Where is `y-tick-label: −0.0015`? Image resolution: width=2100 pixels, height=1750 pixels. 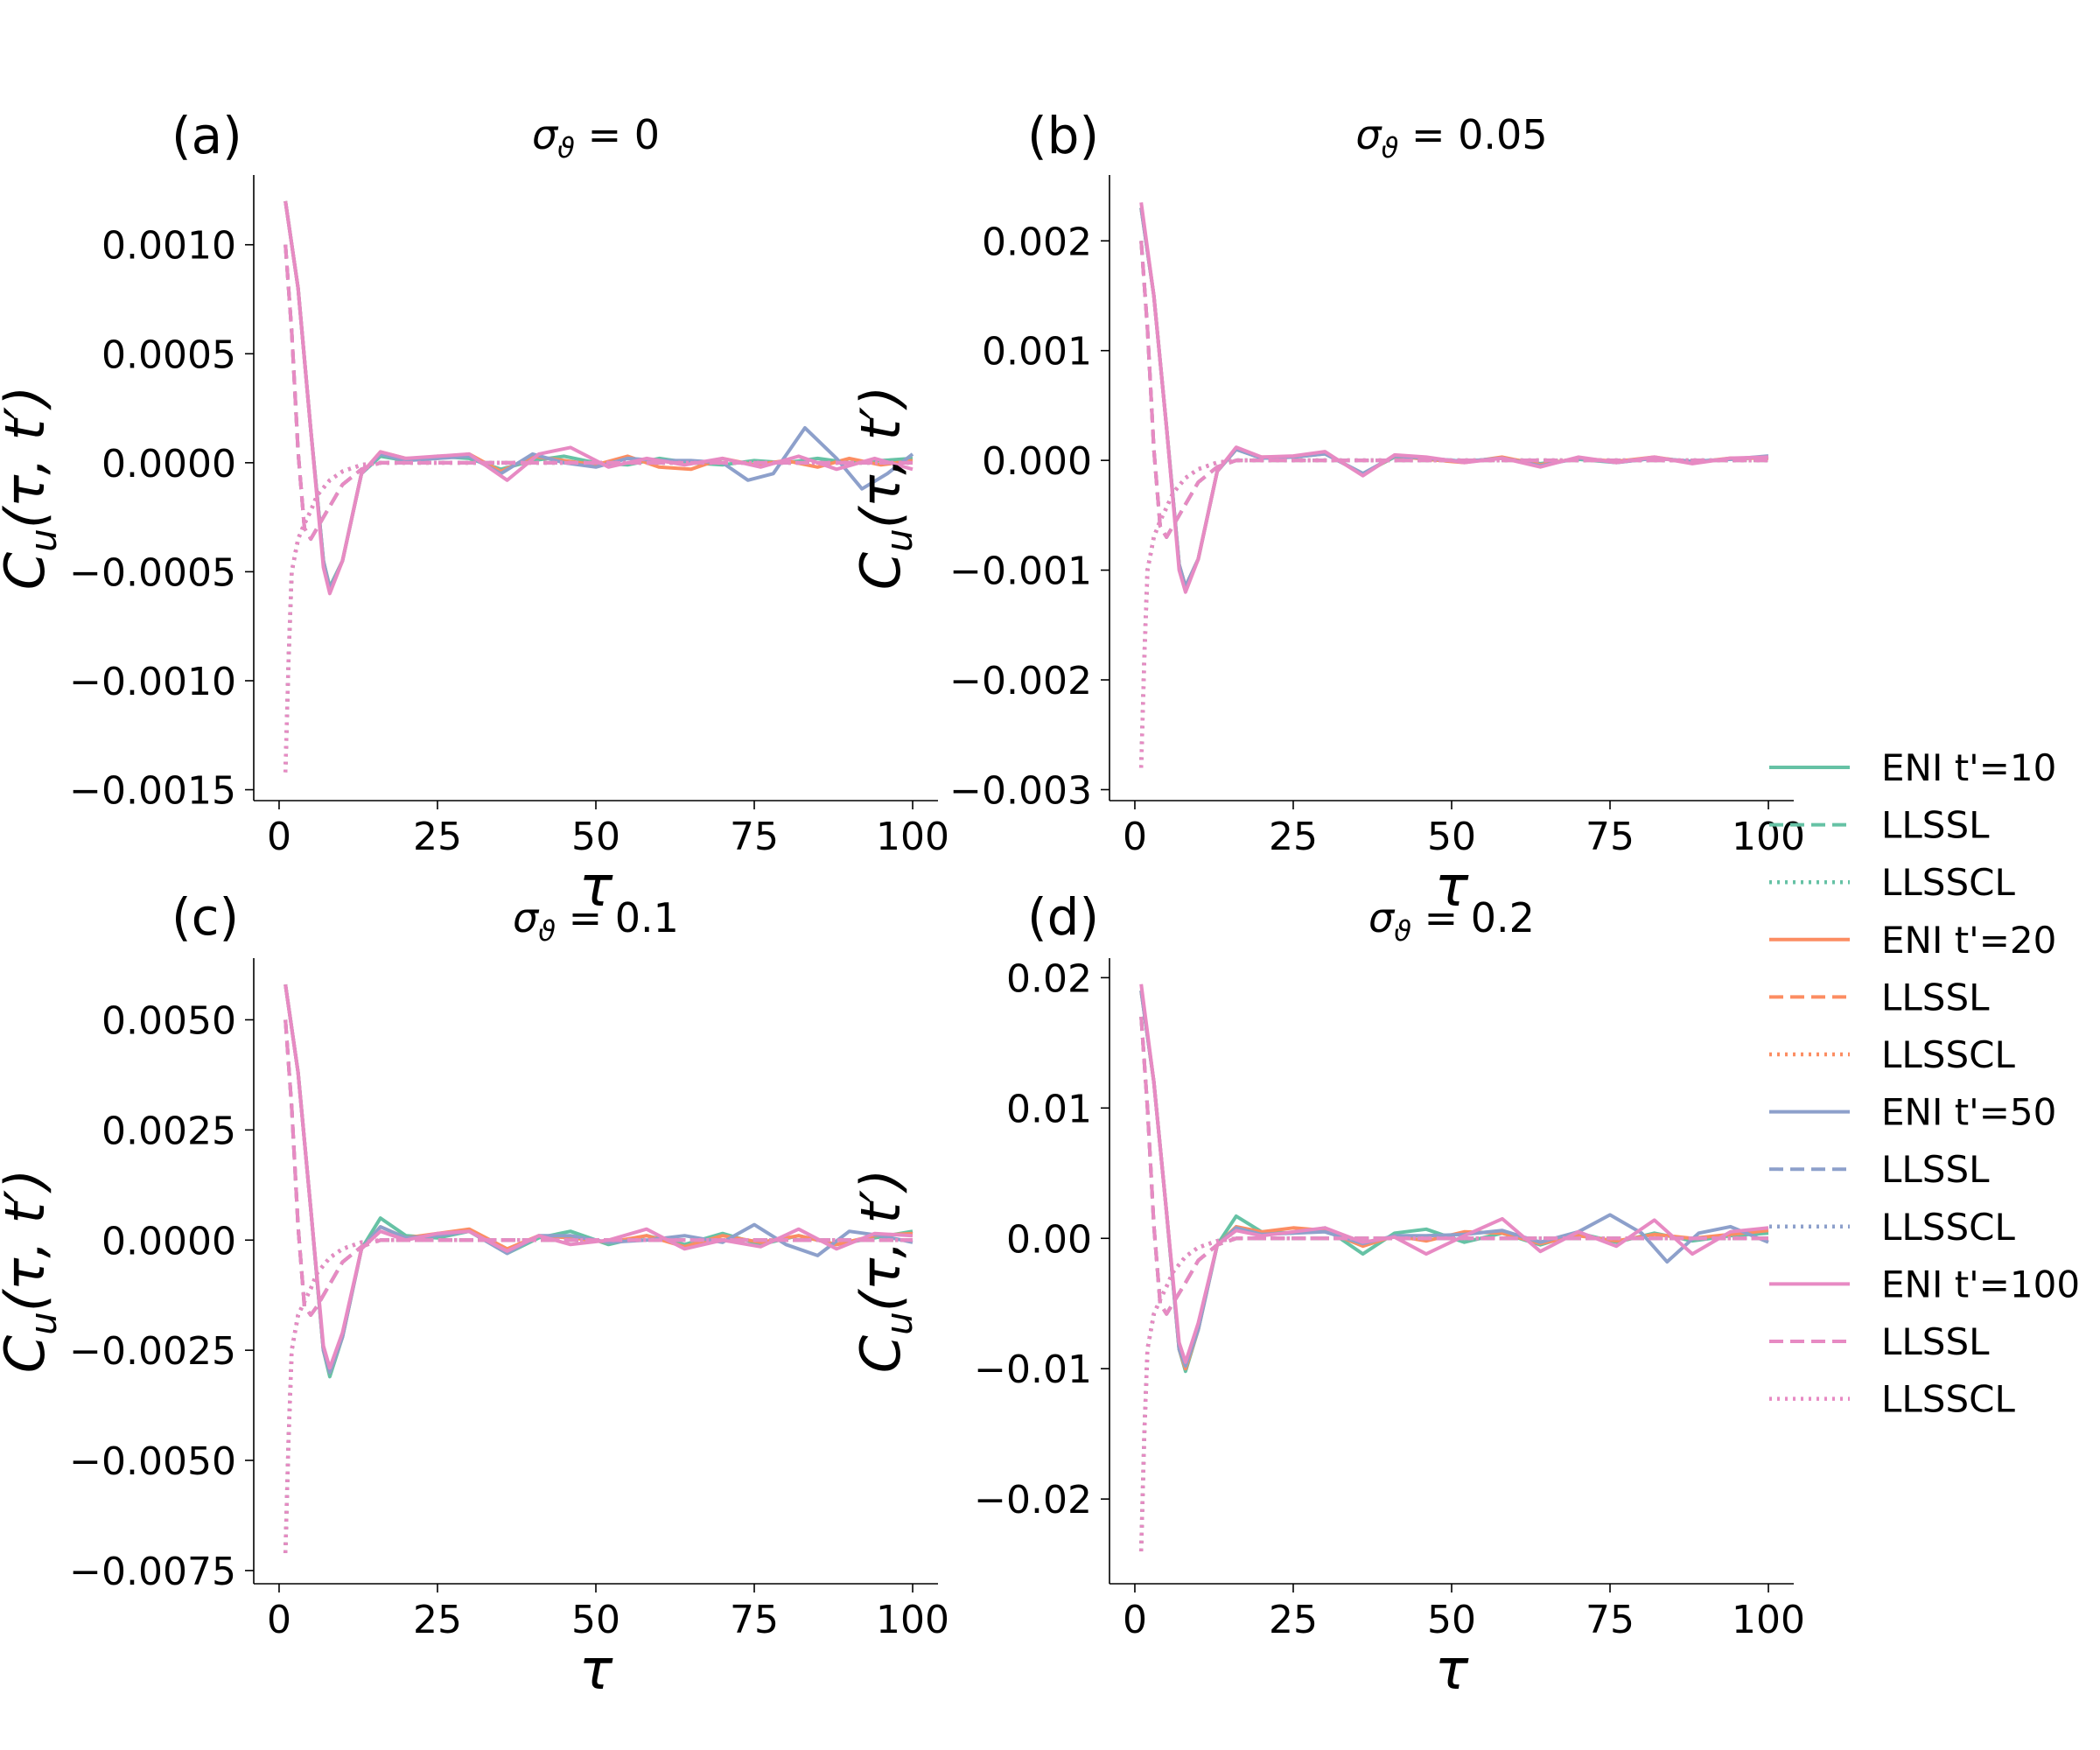
y-tick-label: −0.0015 is located at coordinates (152, 791).